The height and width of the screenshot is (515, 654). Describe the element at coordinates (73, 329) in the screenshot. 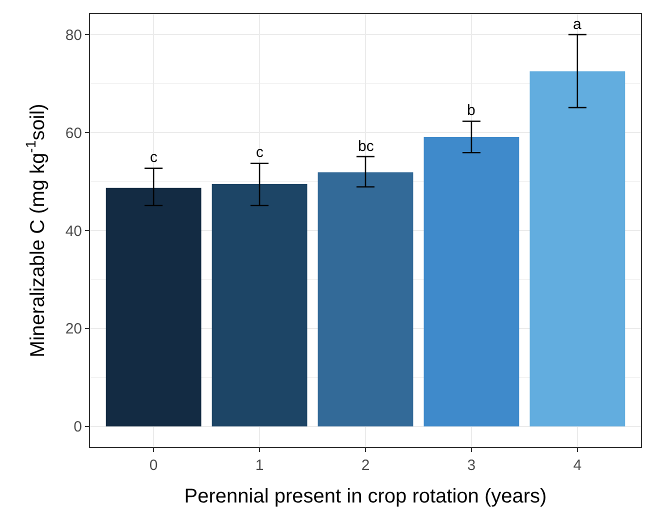

I see `y-tick-label: 20` at that location.